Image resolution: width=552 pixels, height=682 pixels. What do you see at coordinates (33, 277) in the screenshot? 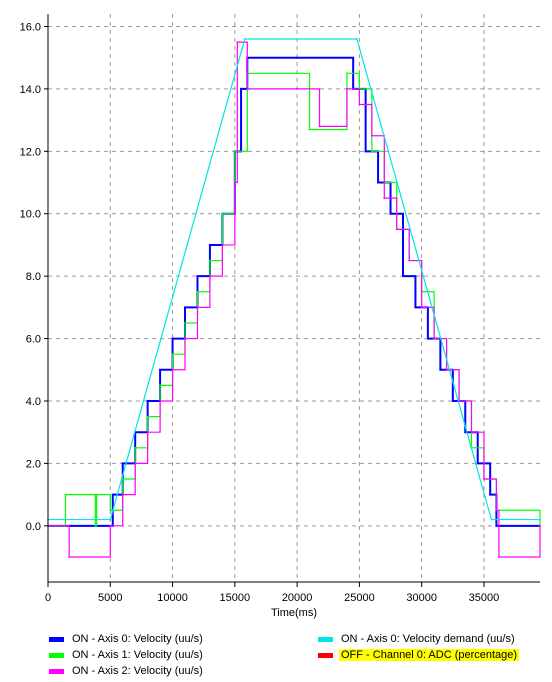
I see `y-tick-label: 8.0` at bounding box center [33, 277].